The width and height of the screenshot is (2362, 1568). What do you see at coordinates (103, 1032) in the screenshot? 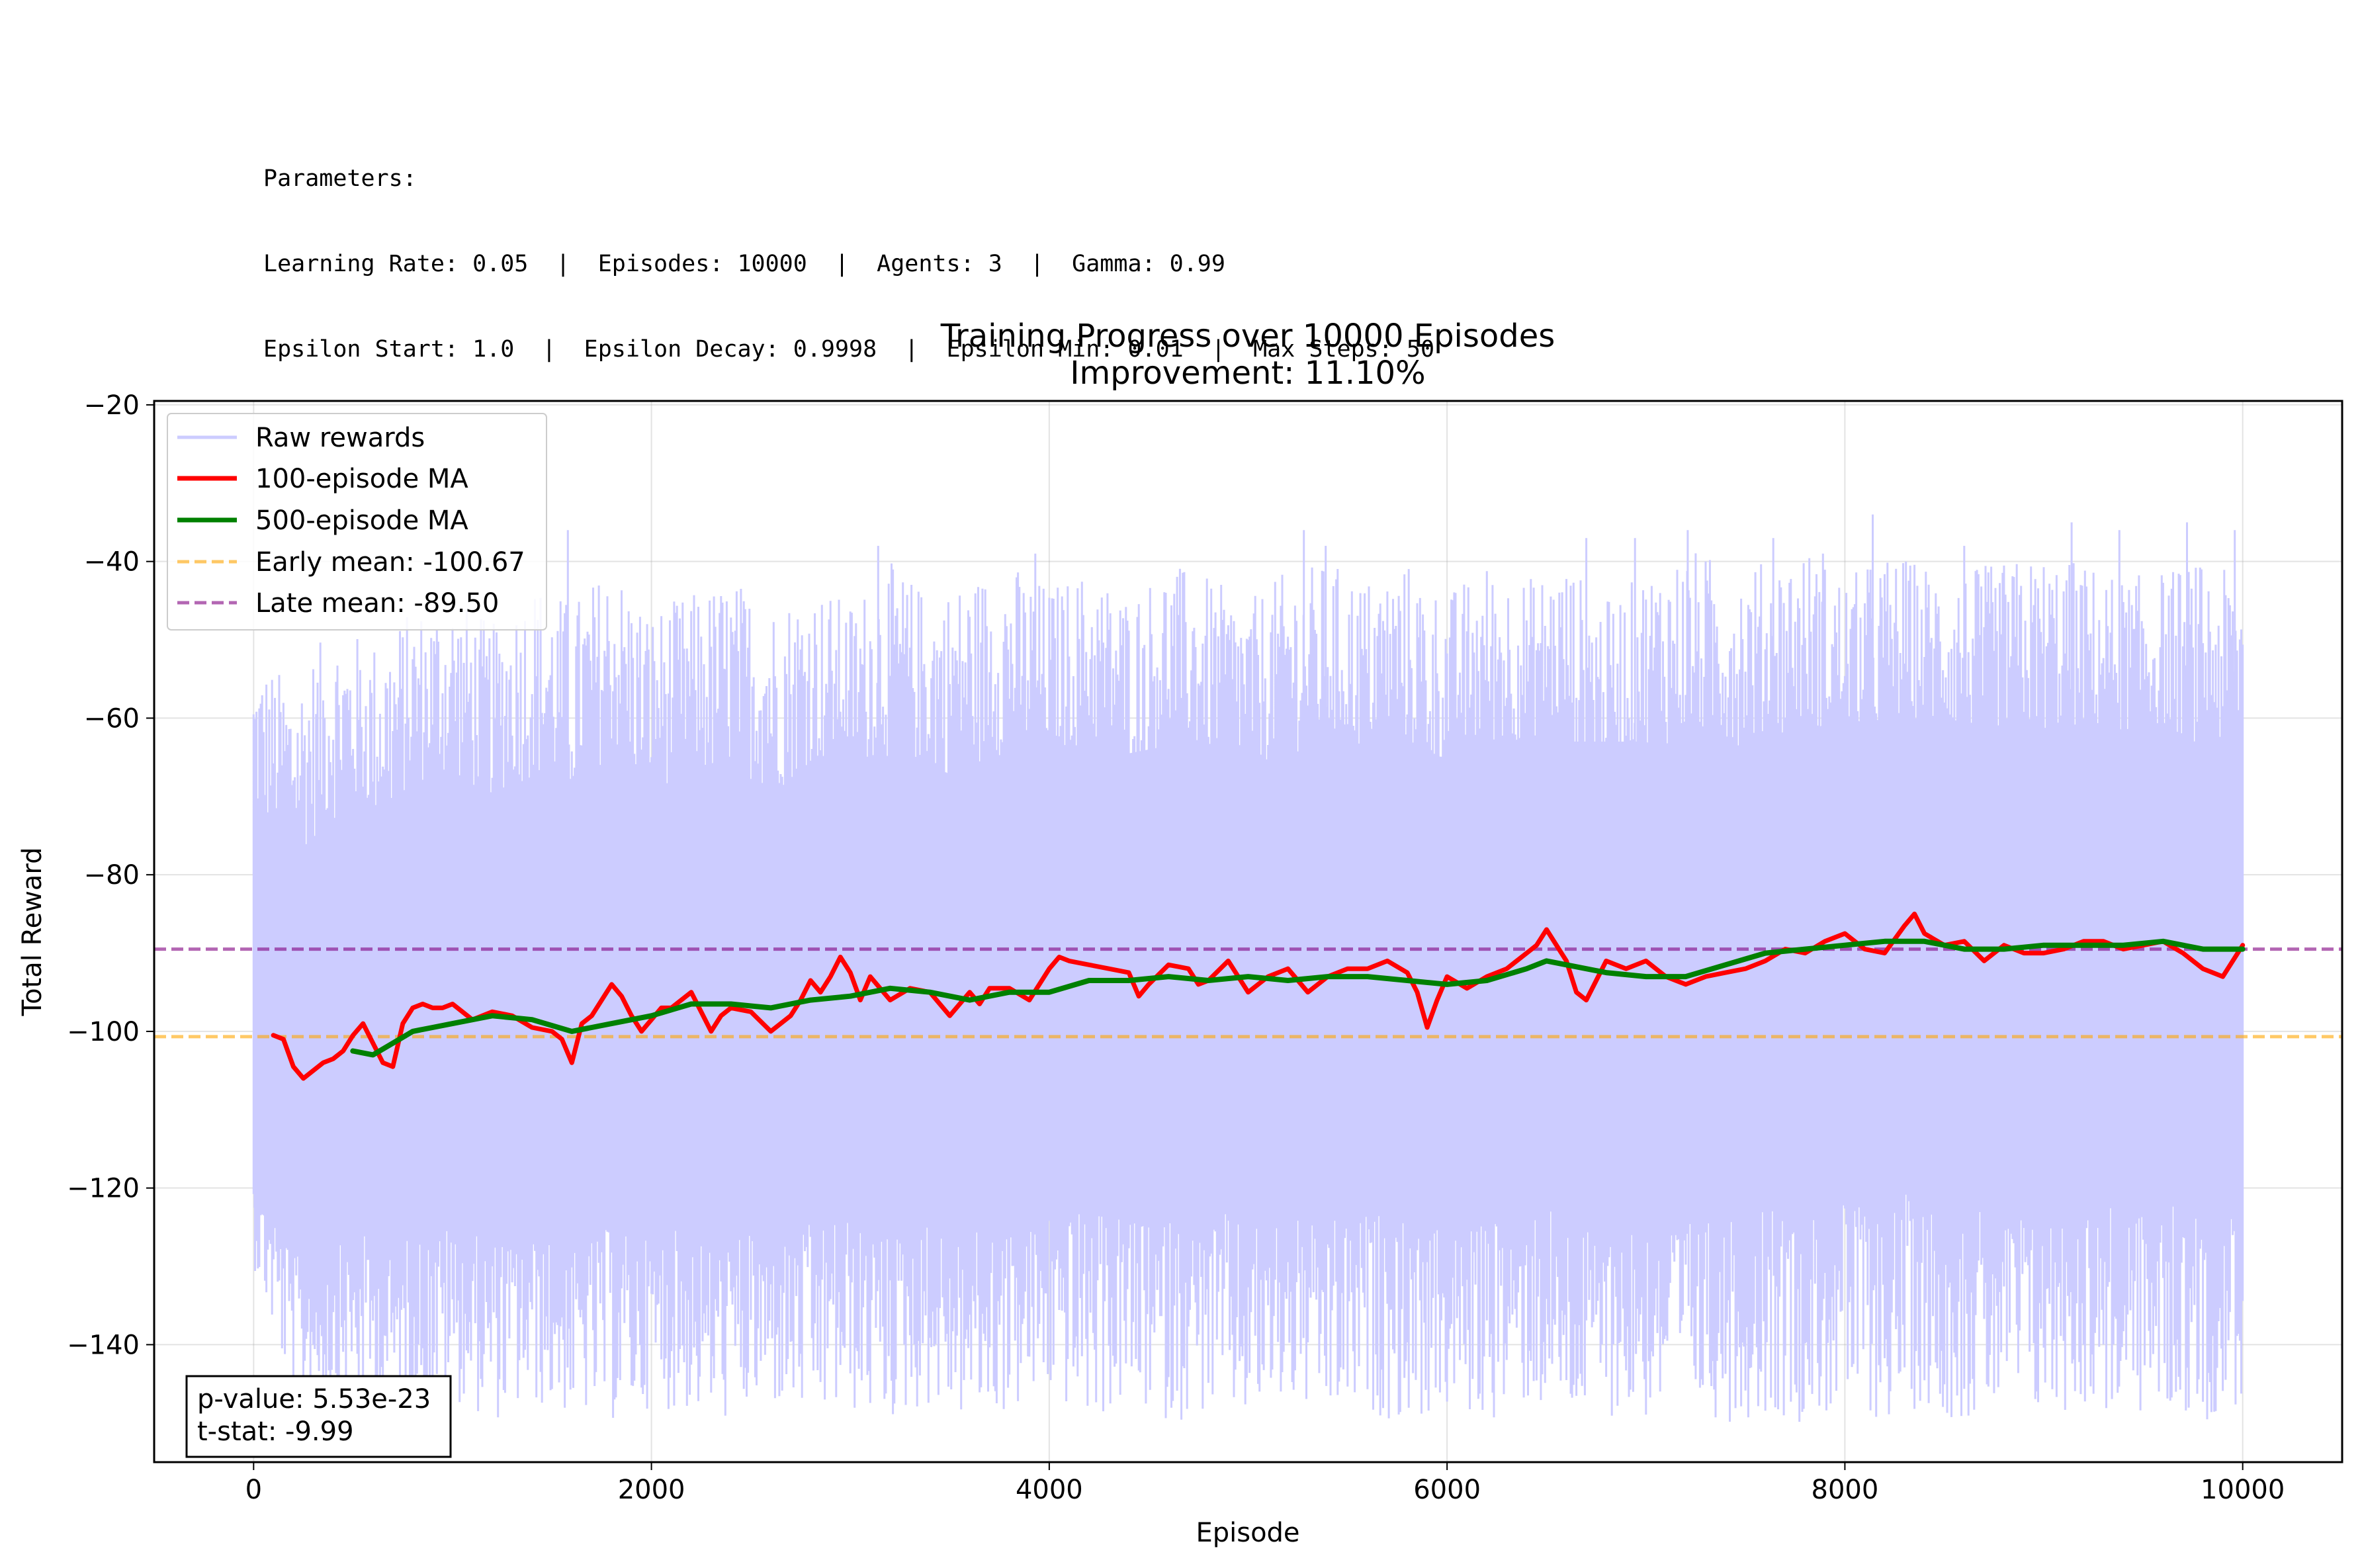
I see `y-tick-label: −100` at bounding box center [103, 1032].